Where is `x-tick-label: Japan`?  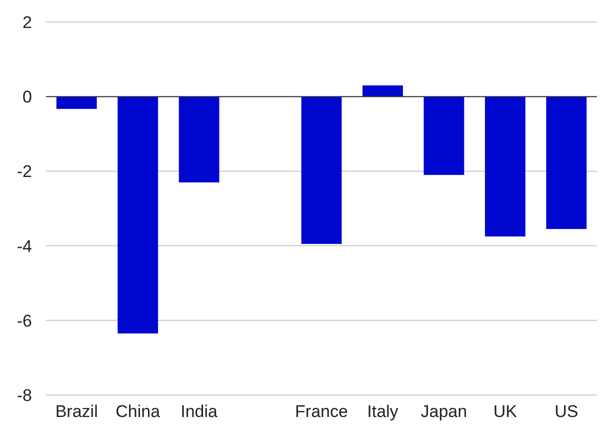 x-tick-label: Japan is located at coordinates (444, 411).